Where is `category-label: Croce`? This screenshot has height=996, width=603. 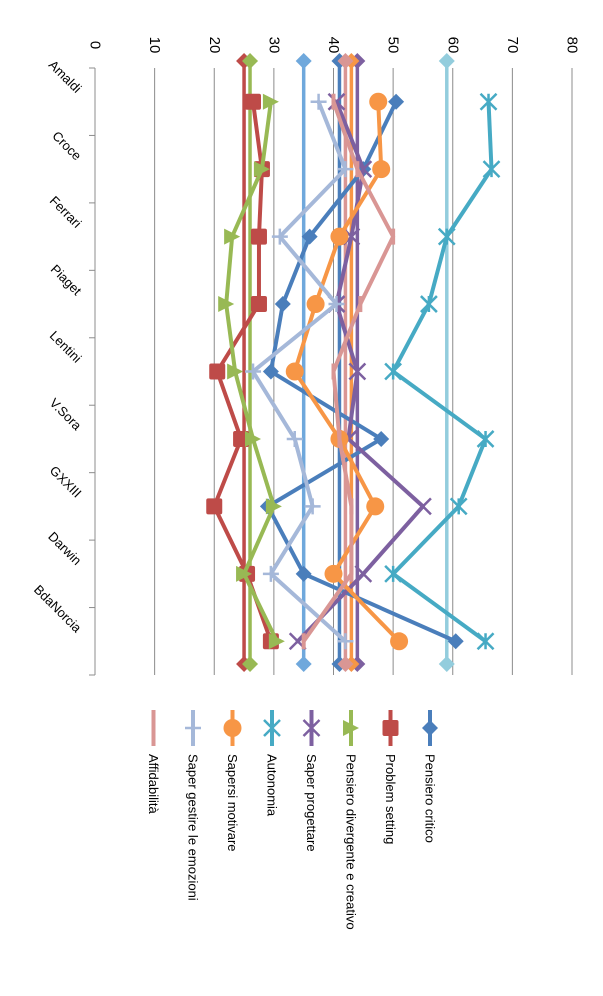
category-label: Croce is located at coordinates (66, 145).